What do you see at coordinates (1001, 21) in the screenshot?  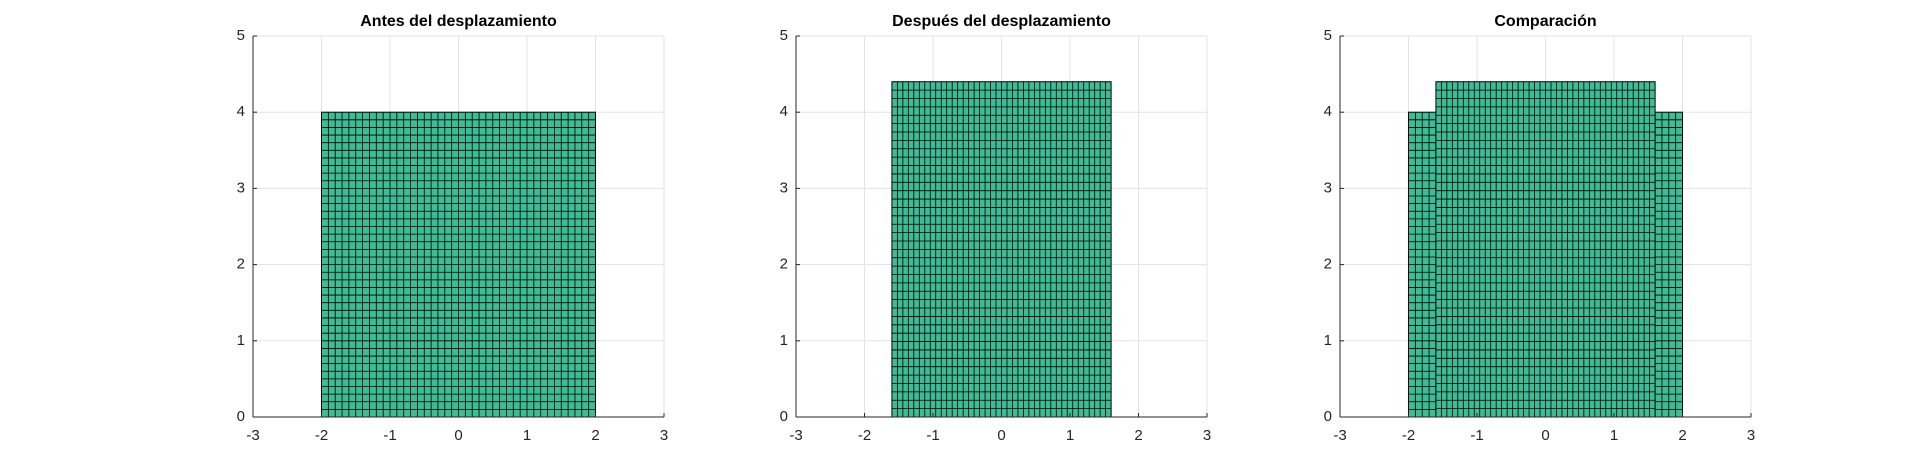 I see `chart-title: Después del desplazamiento` at bounding box center [1001, 21].